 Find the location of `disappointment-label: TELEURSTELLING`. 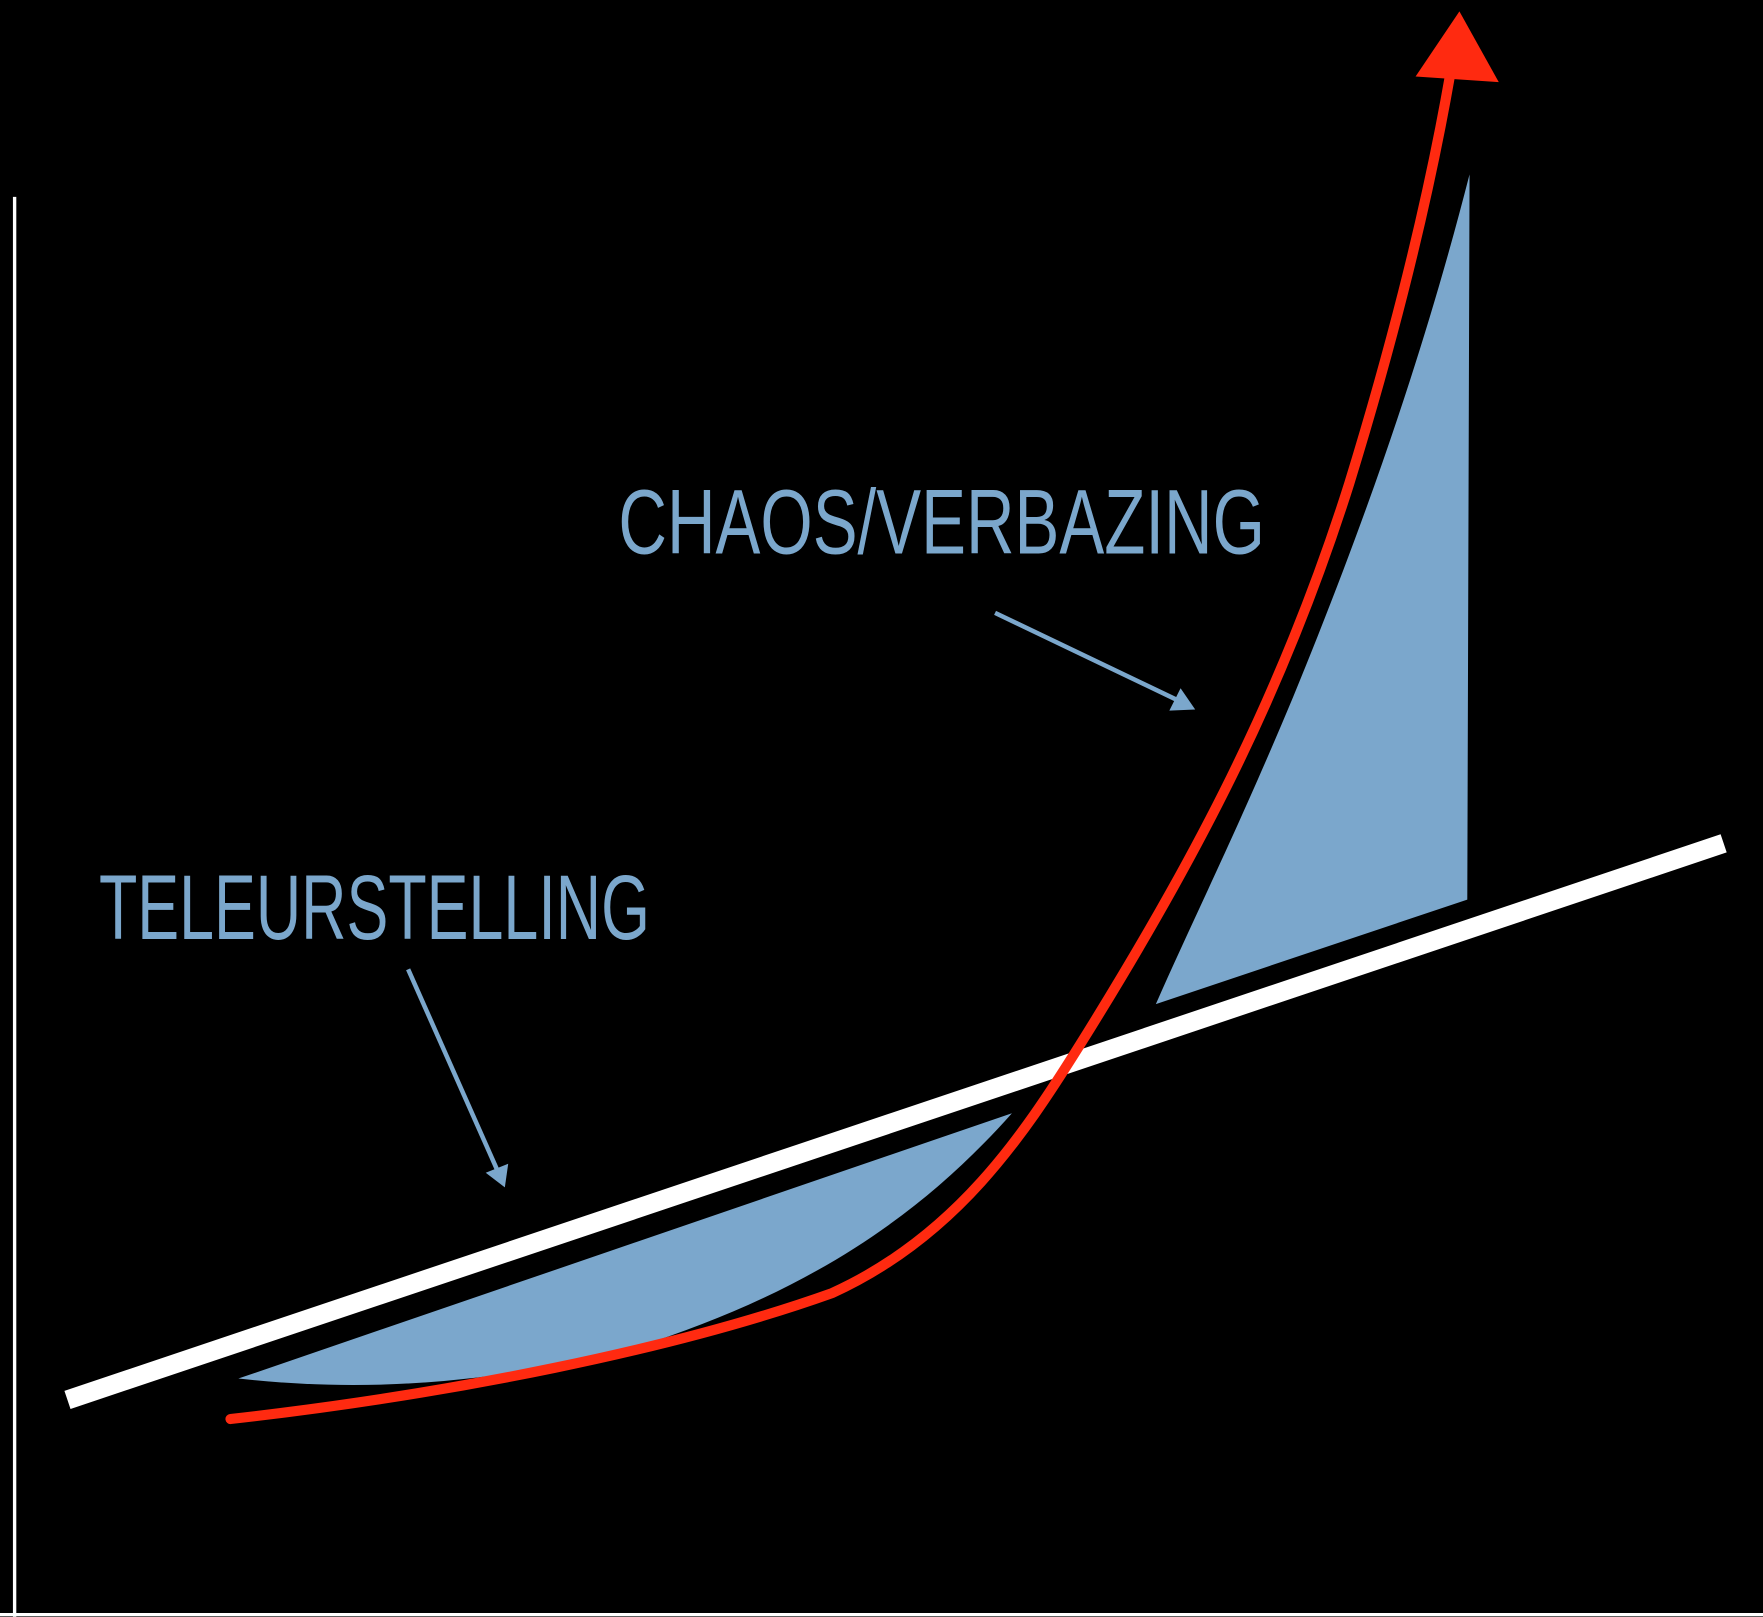

disappointment-label: TELEURSTELLING is located at coordinates (374, 907).